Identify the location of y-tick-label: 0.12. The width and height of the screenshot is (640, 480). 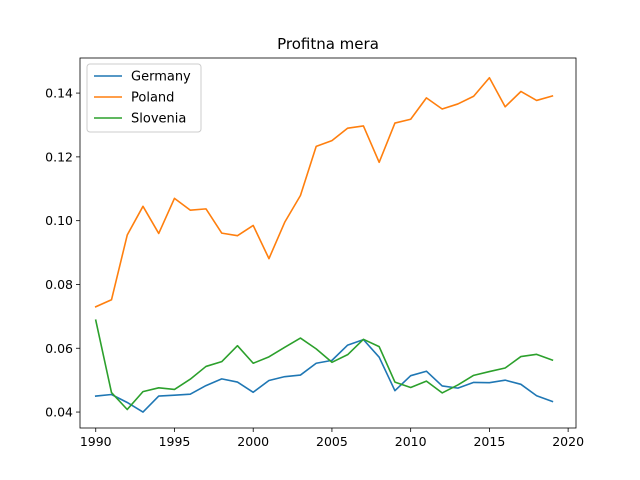
(59, 156).